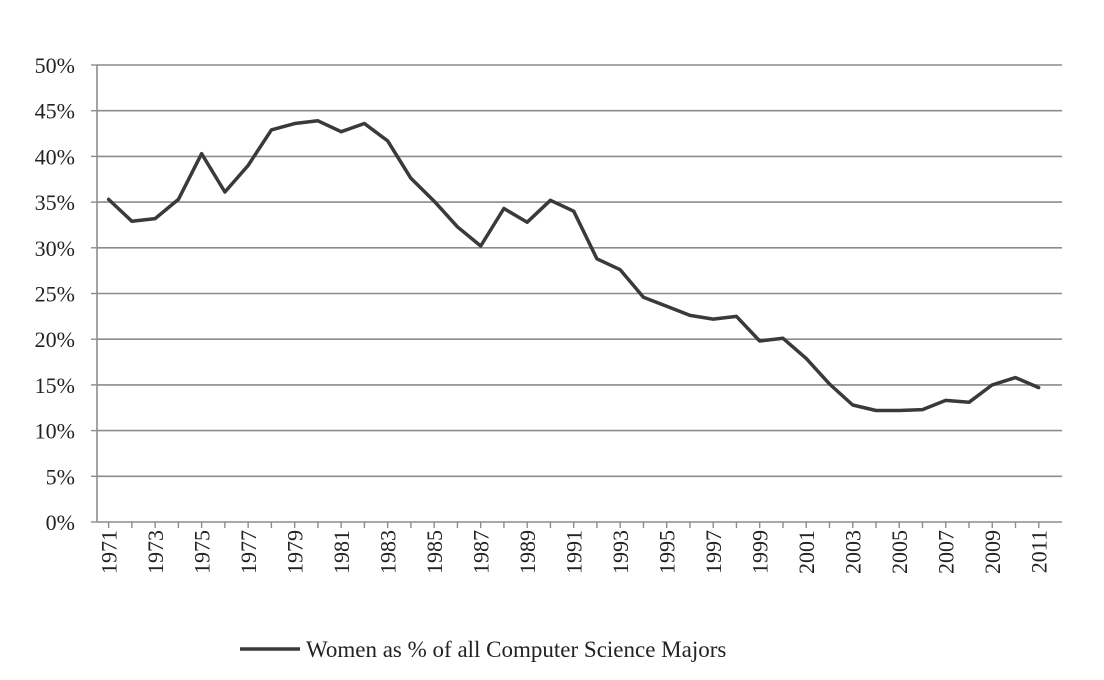 The image size is (1104, 680). Describe the element at coordinates (55, 202) in the screenshot. I see `y-tick-label: 35%` at that location.